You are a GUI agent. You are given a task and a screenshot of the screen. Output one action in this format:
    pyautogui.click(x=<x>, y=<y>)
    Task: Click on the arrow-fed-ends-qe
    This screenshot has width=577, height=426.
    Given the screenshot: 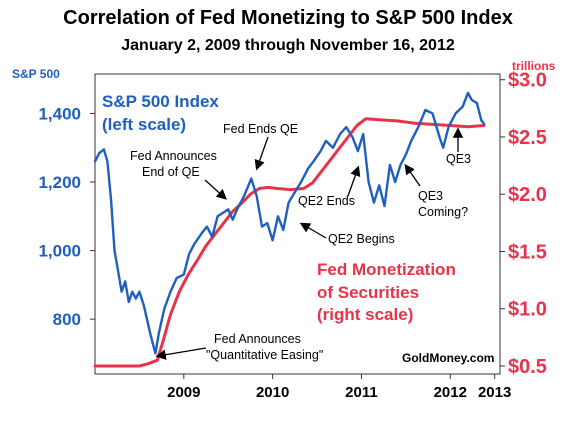 What is the action you would take?
    pyautogui.click(x=261, y=153)
    